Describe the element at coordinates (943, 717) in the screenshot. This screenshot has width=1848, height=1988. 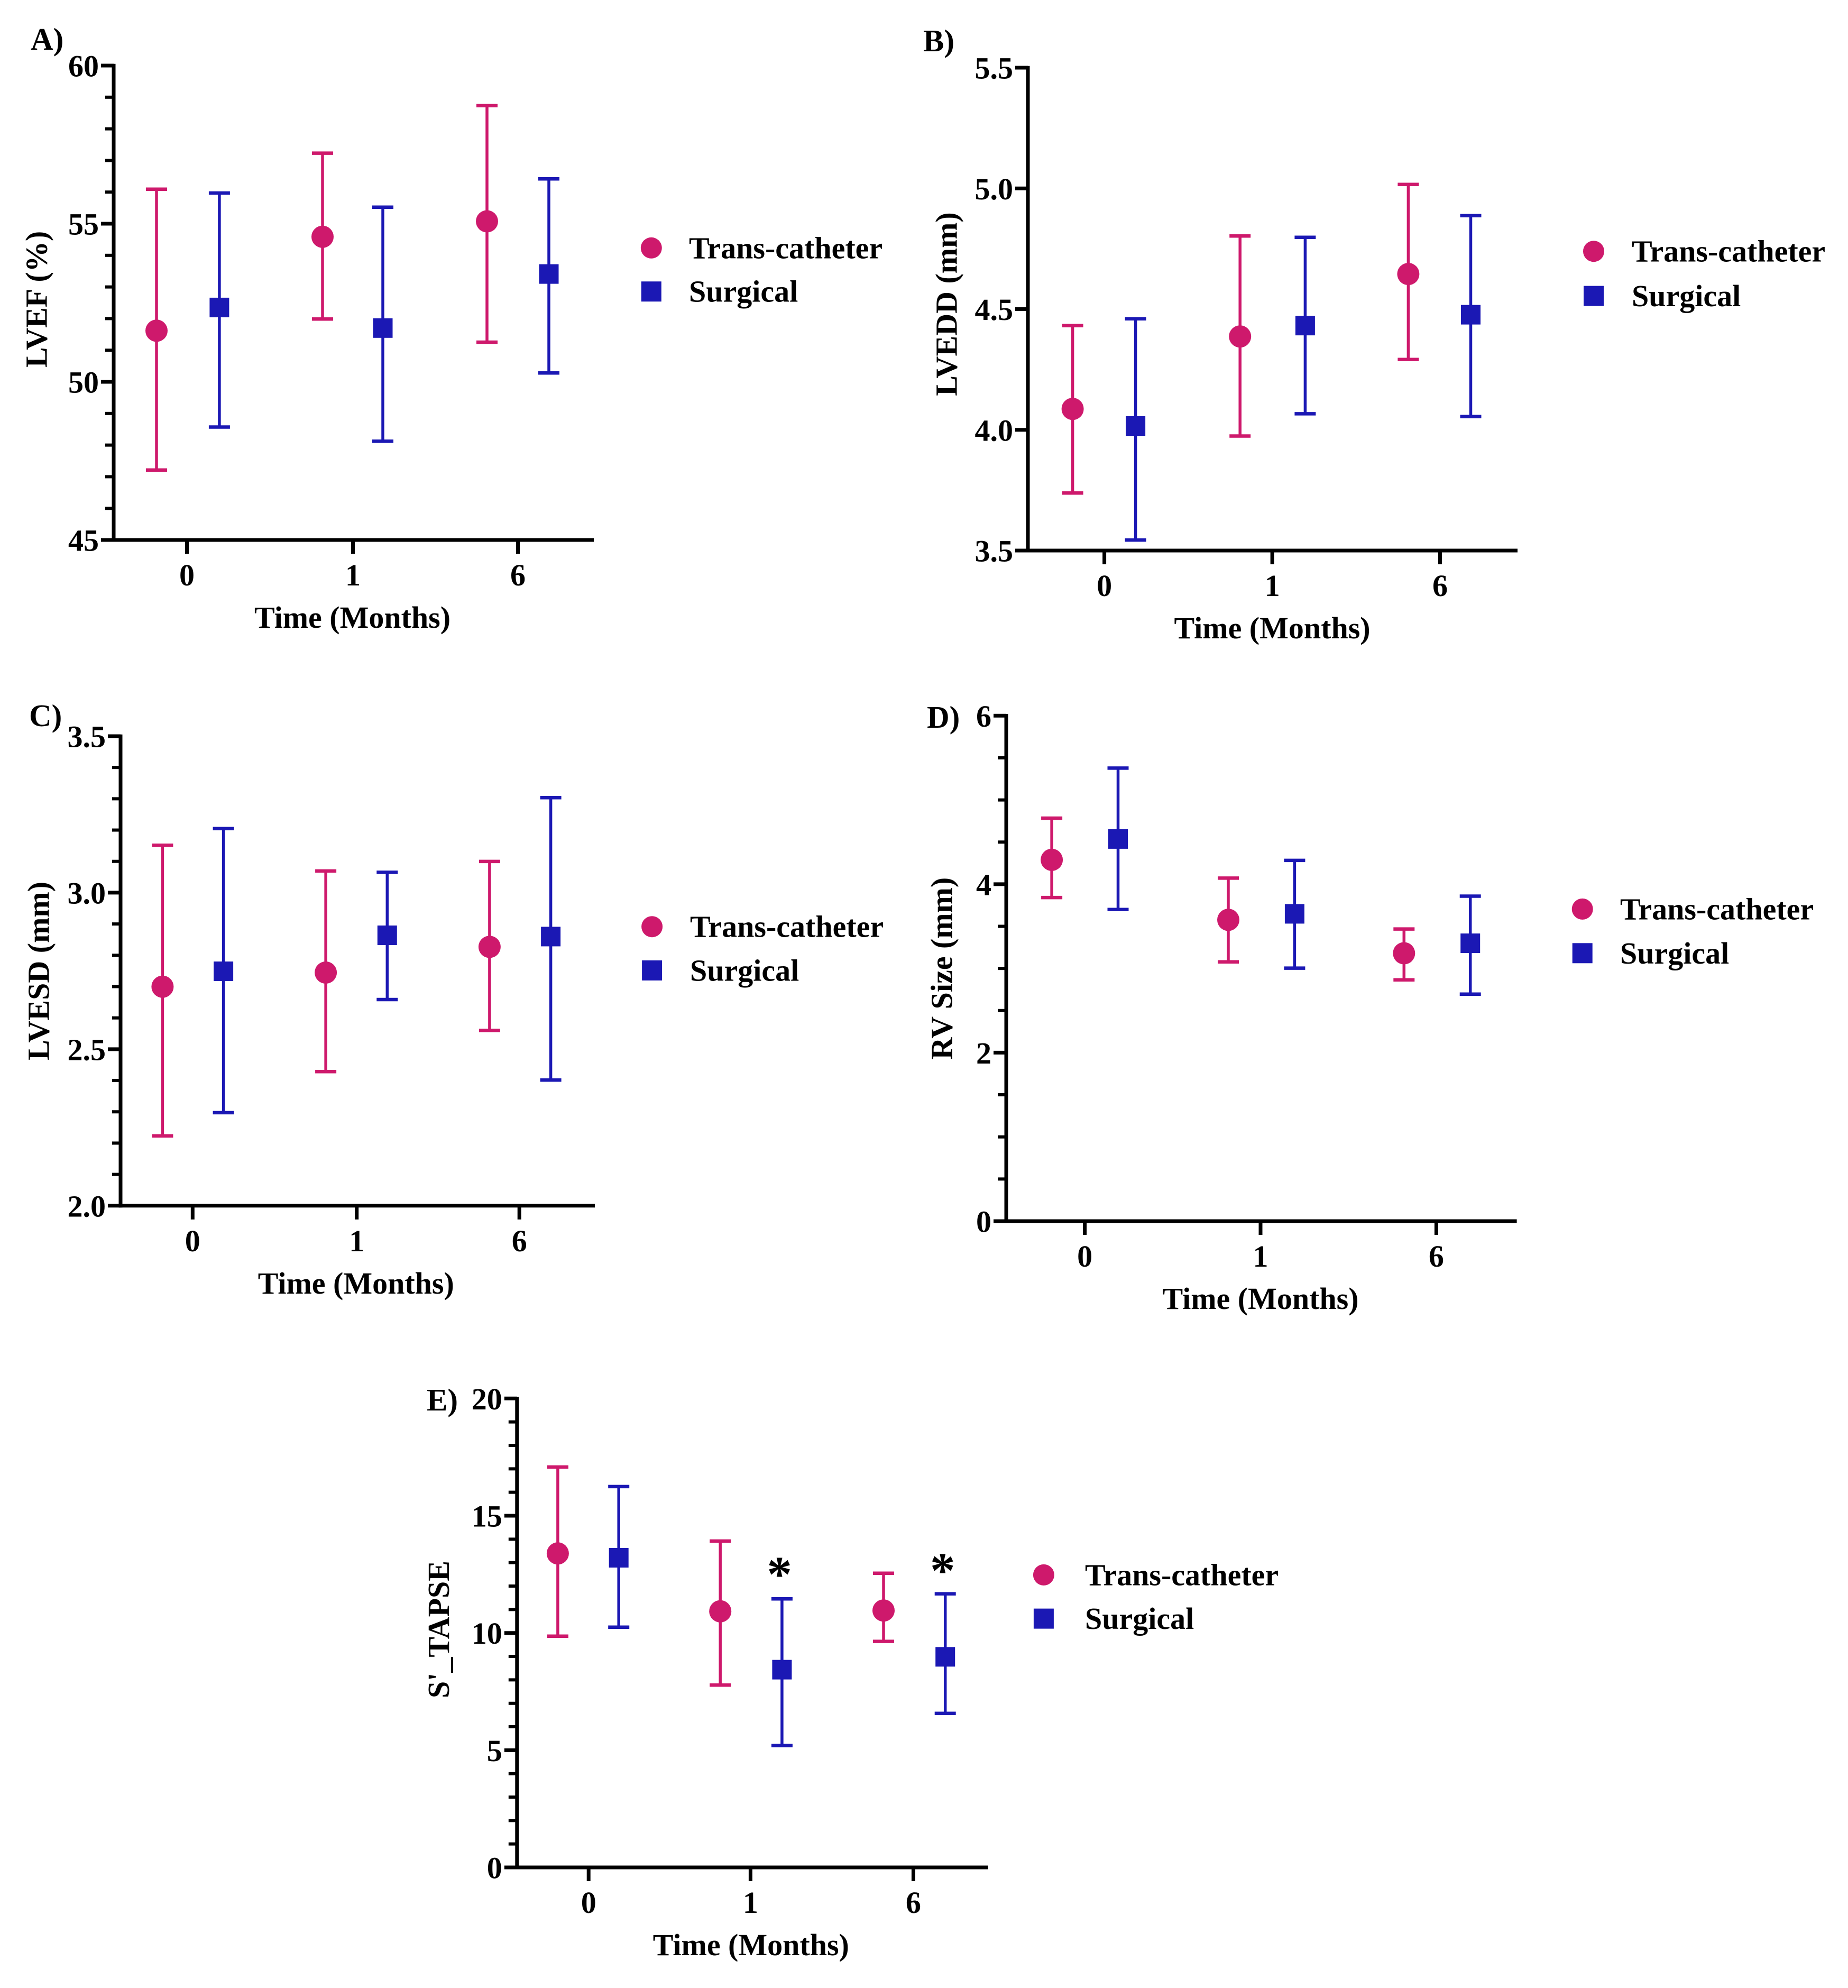
I see `svg-text: D)` at that location.